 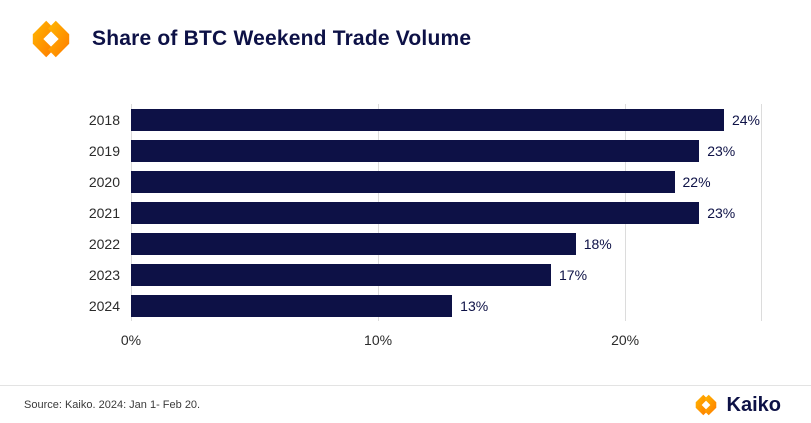 I want to click on x-axis-labels: 0% 10% 20%, so click(x=441, y=342).